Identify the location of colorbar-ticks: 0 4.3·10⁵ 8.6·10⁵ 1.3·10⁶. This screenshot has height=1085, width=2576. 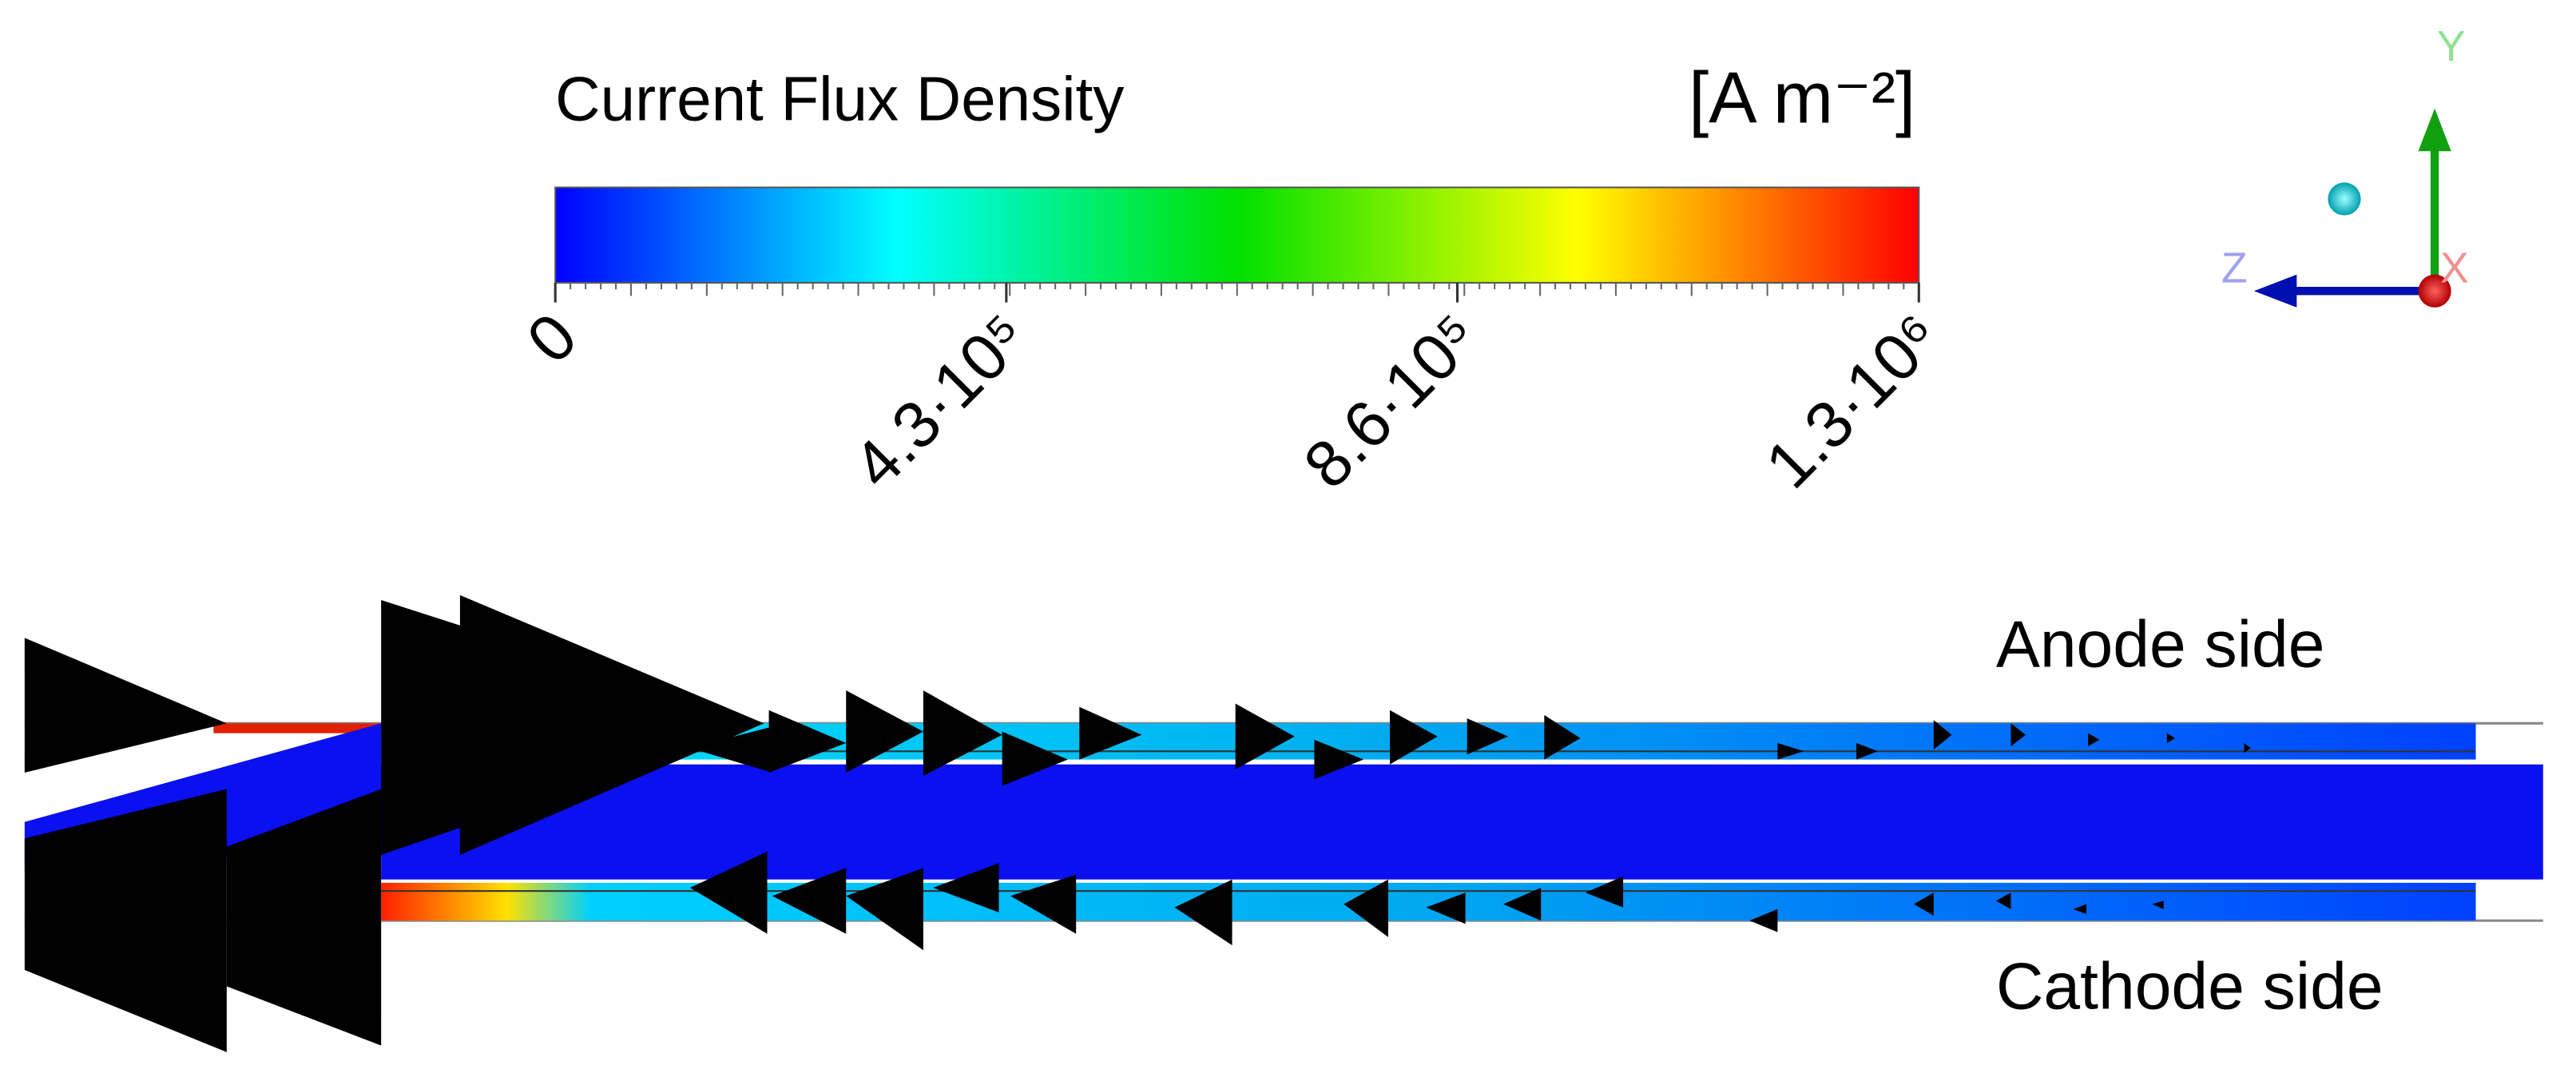
(1234, 393).